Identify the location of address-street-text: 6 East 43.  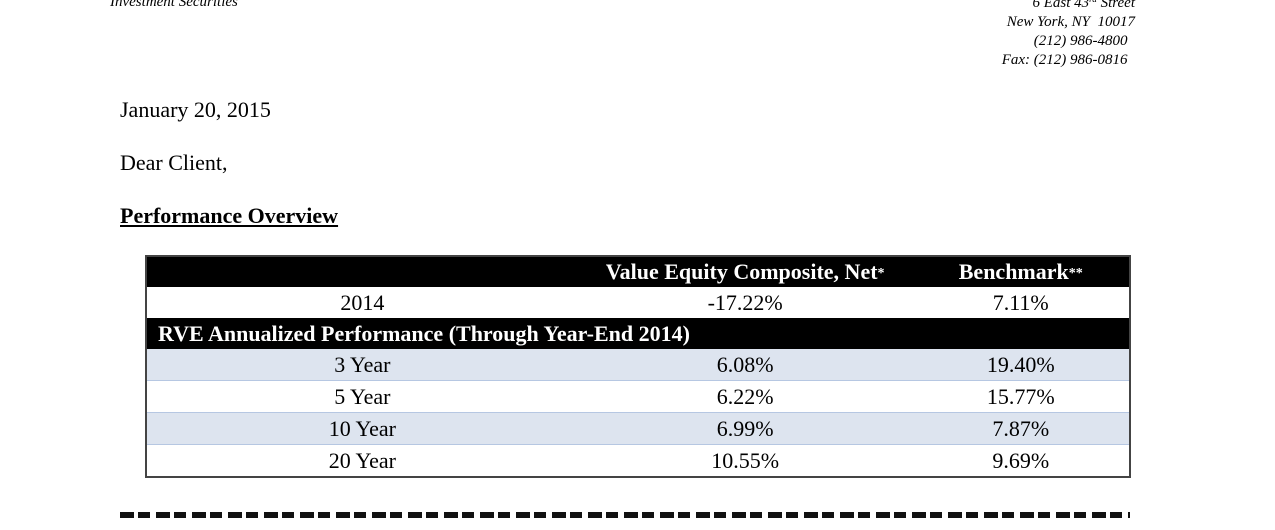
(1061, 5).